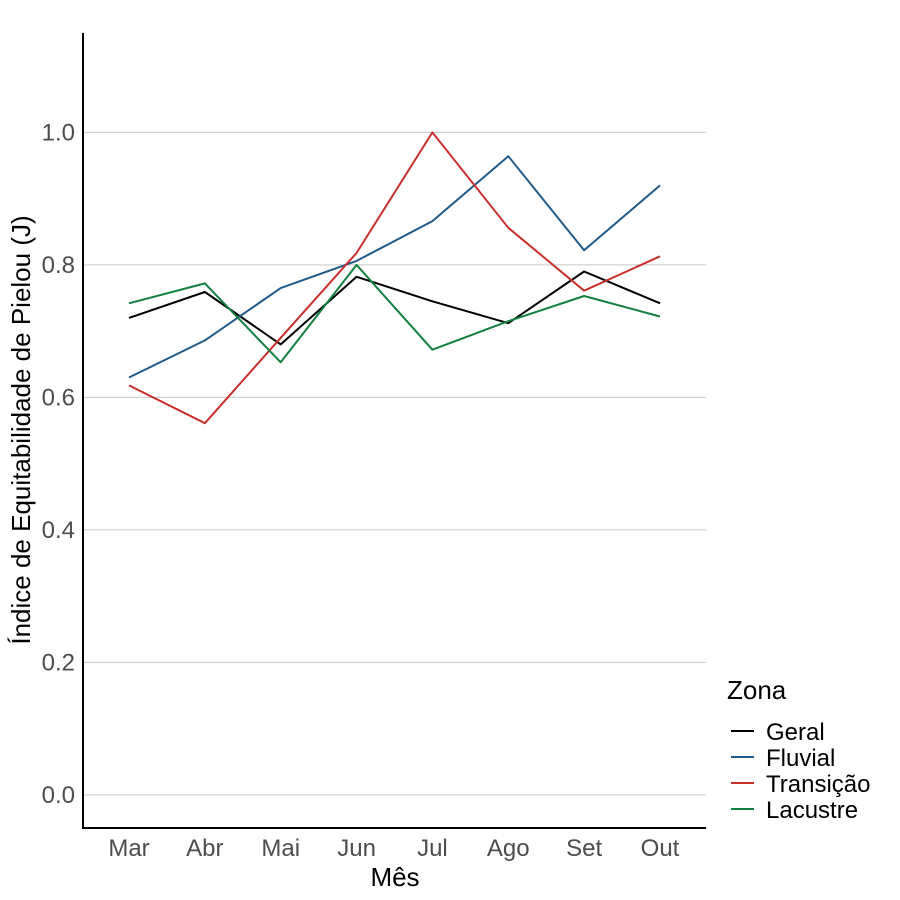 Image resolution: width=900 pixels, height=900 pixels. What do you see at coordinates (21, 429) in the screenshot?
I see `y-axis-title: Índice de Equitabilidade de Pielou (J)` at bounding box center [21, 429].